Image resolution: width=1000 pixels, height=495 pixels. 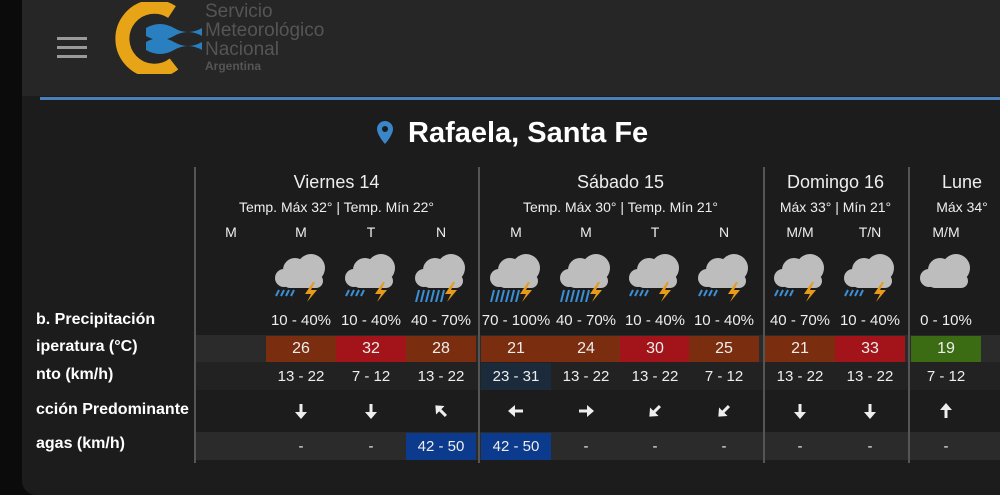 What do you see at coordinates (655, 349) in the screenshot?
I see `temperature: 30` at bounding box center [655, 349].